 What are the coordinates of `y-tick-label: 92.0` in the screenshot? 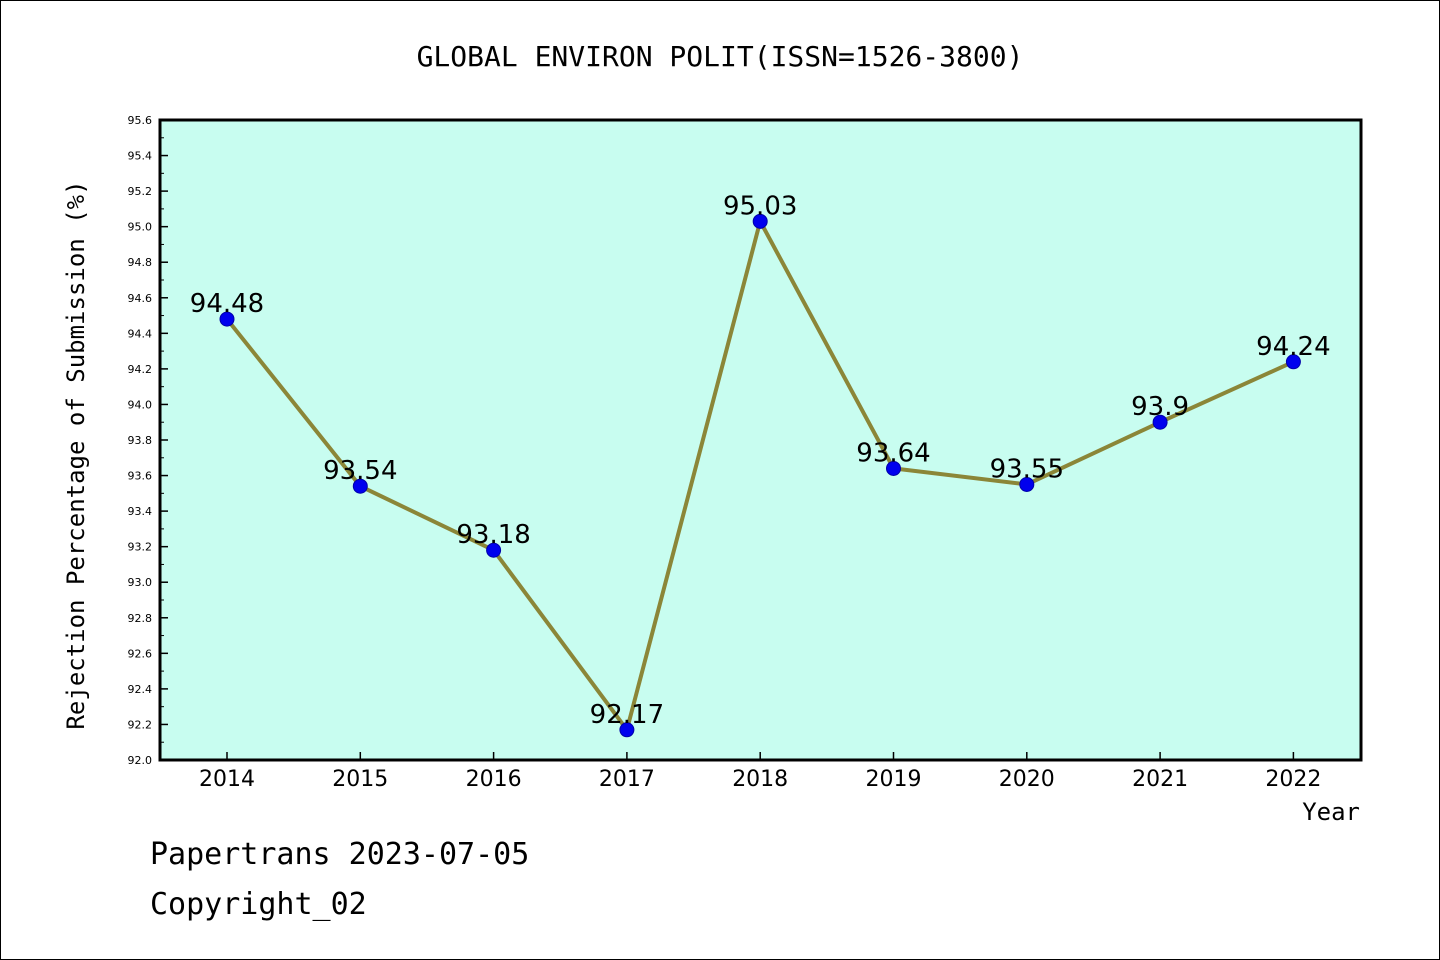 It's located at (140, 760).